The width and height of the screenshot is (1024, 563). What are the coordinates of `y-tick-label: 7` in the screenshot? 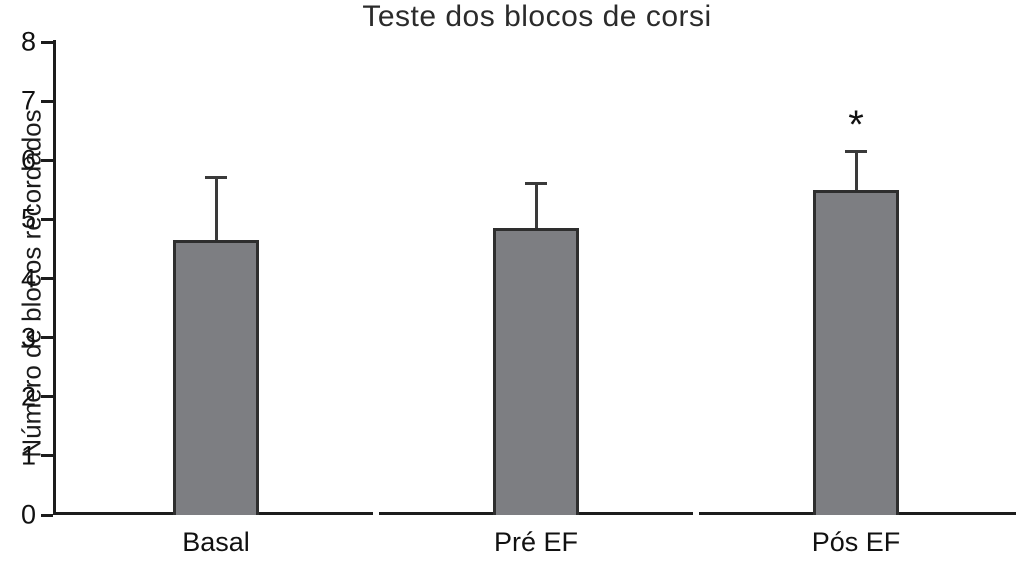 It's located at (28, 100).